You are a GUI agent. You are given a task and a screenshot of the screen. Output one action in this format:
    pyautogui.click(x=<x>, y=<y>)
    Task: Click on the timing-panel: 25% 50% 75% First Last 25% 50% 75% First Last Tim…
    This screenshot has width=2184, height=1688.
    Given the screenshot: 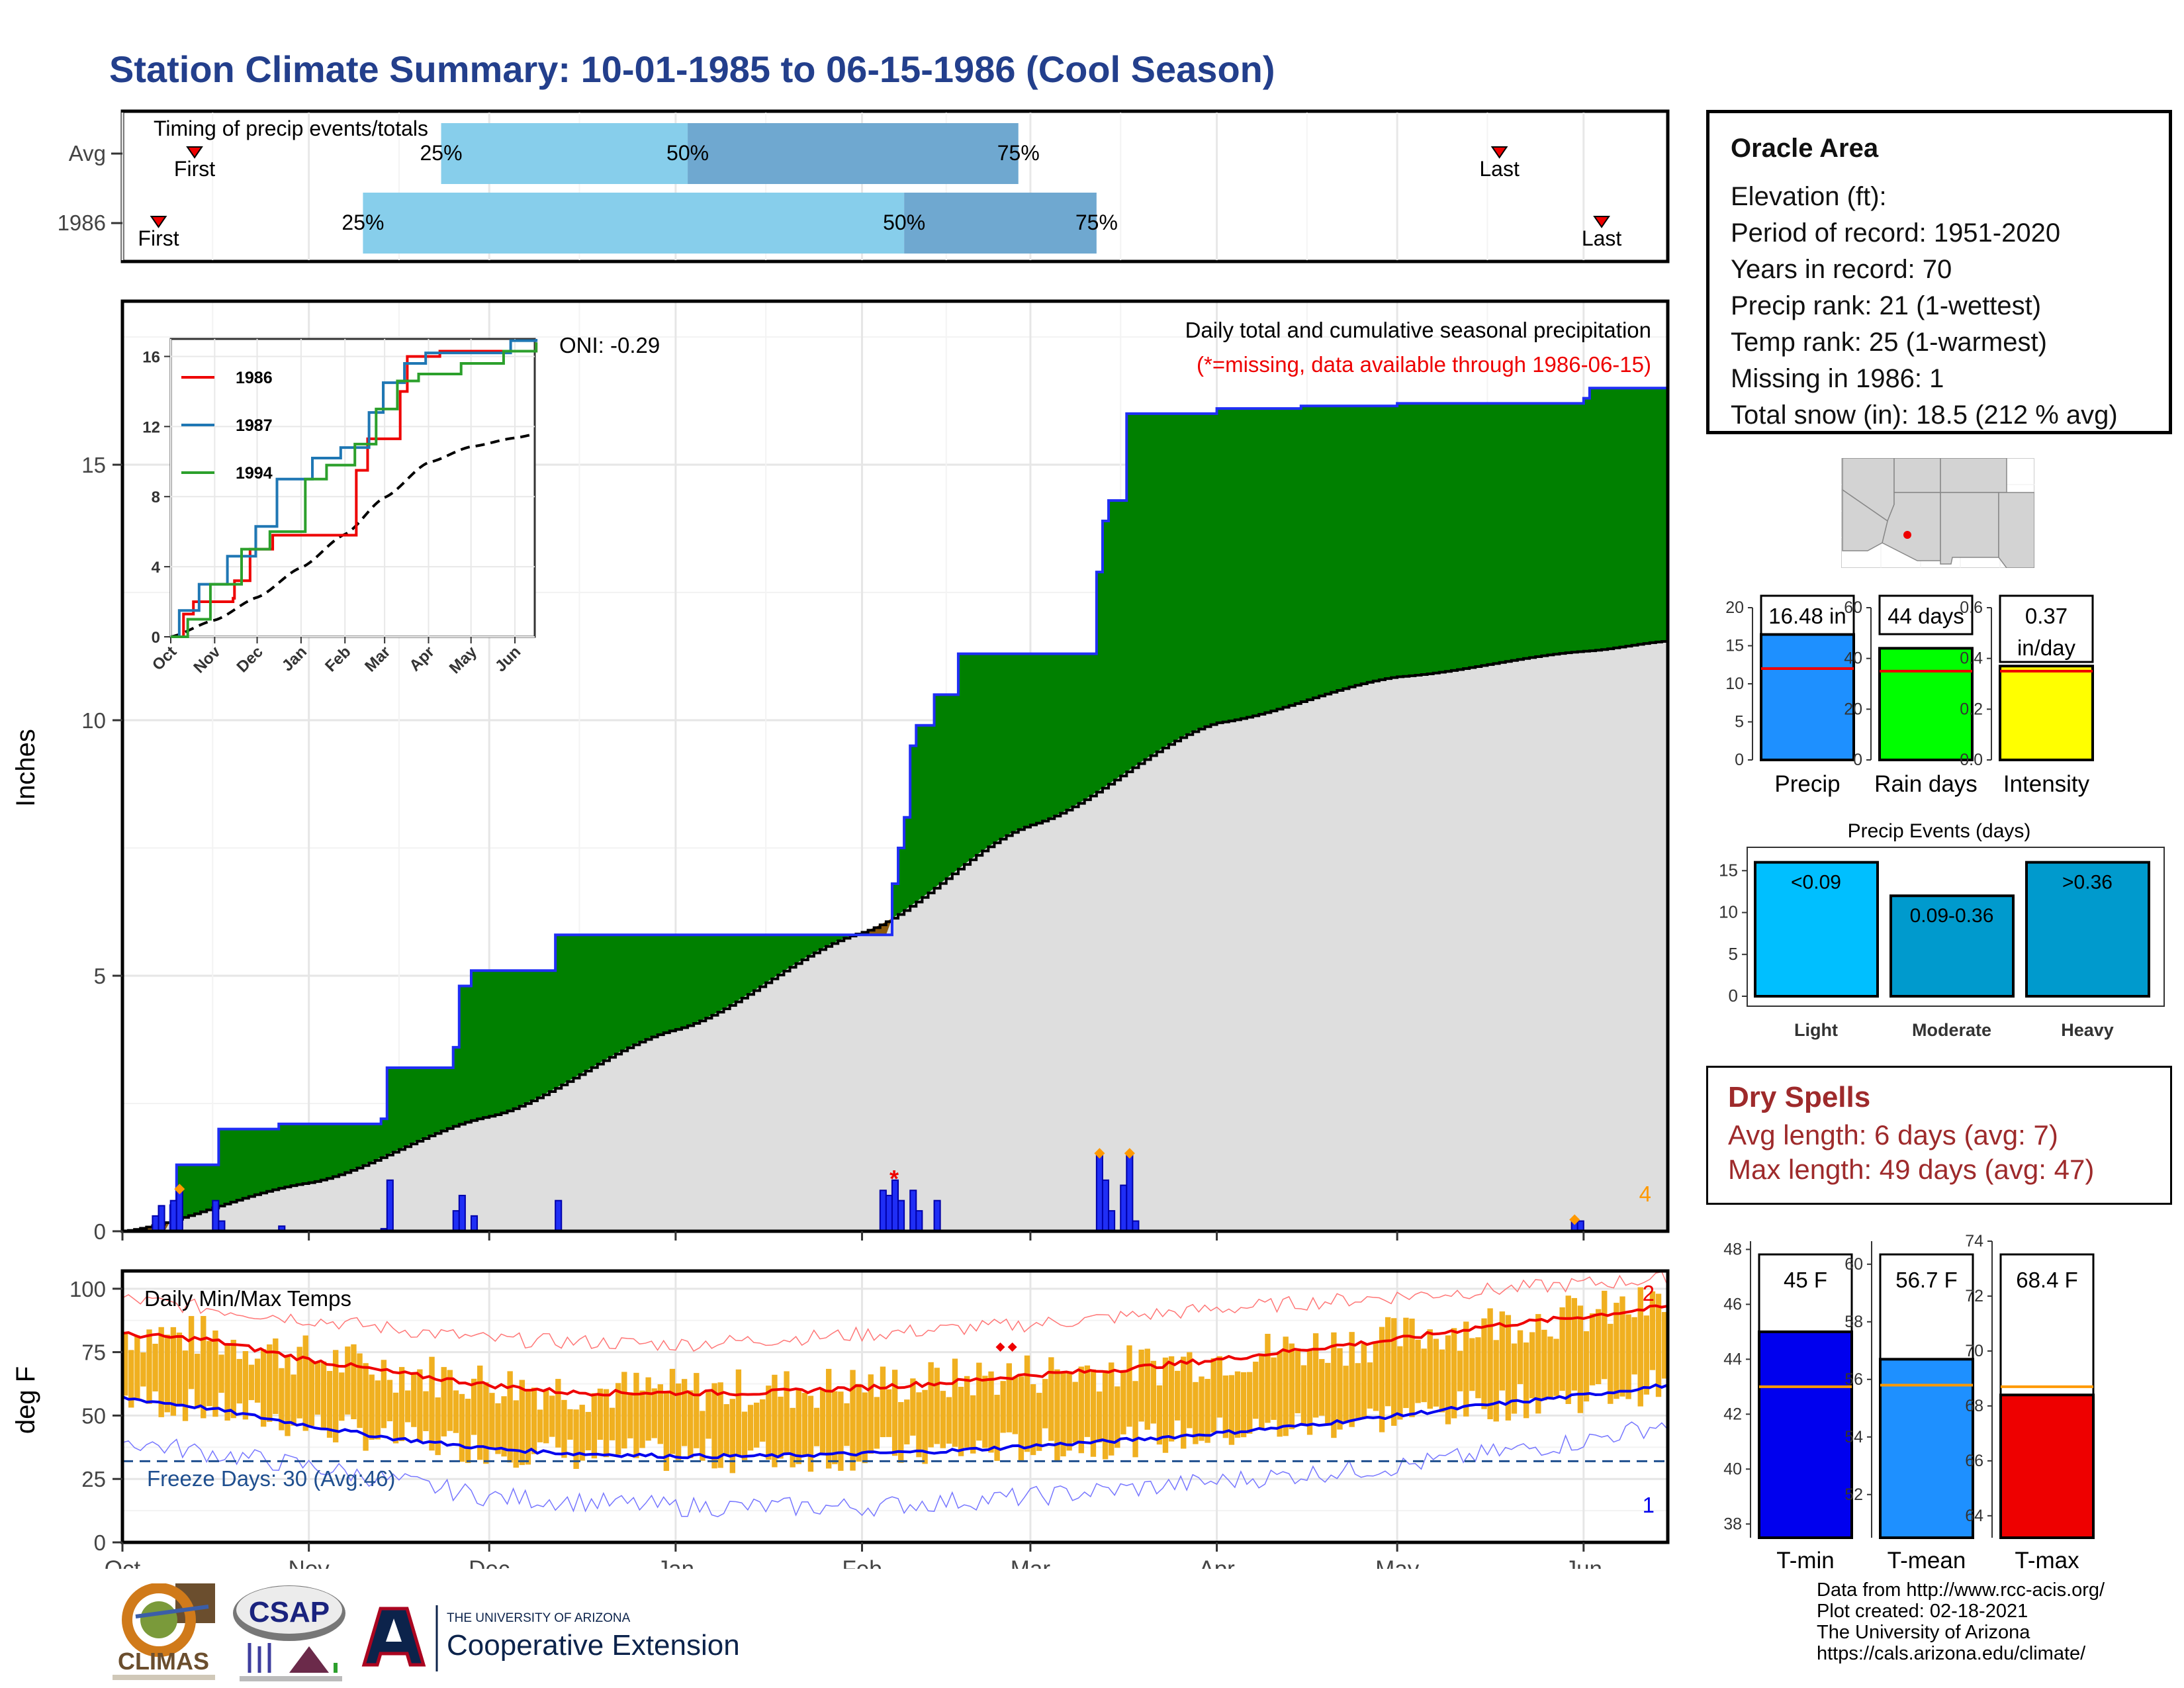 What is the action you would take?
    pyautogui.click(x=864, y=186)
    